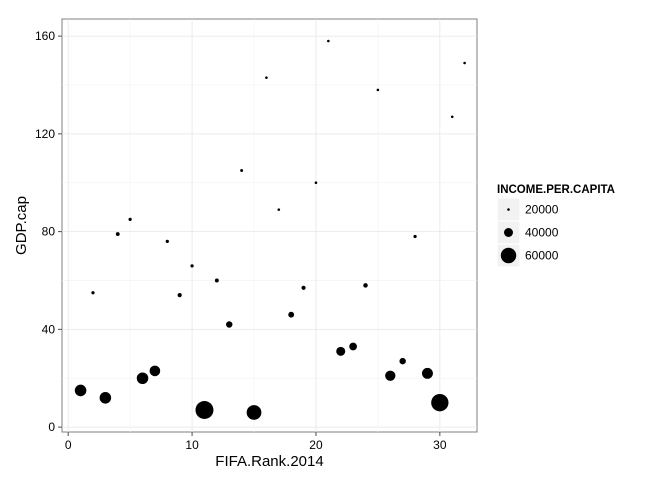 The width and height of the screenshot is (672, 480). What do you see at coordinates (45, 36) in the screenshot?
I see `y-tick-label: 160` at bounding box center [45, 36].